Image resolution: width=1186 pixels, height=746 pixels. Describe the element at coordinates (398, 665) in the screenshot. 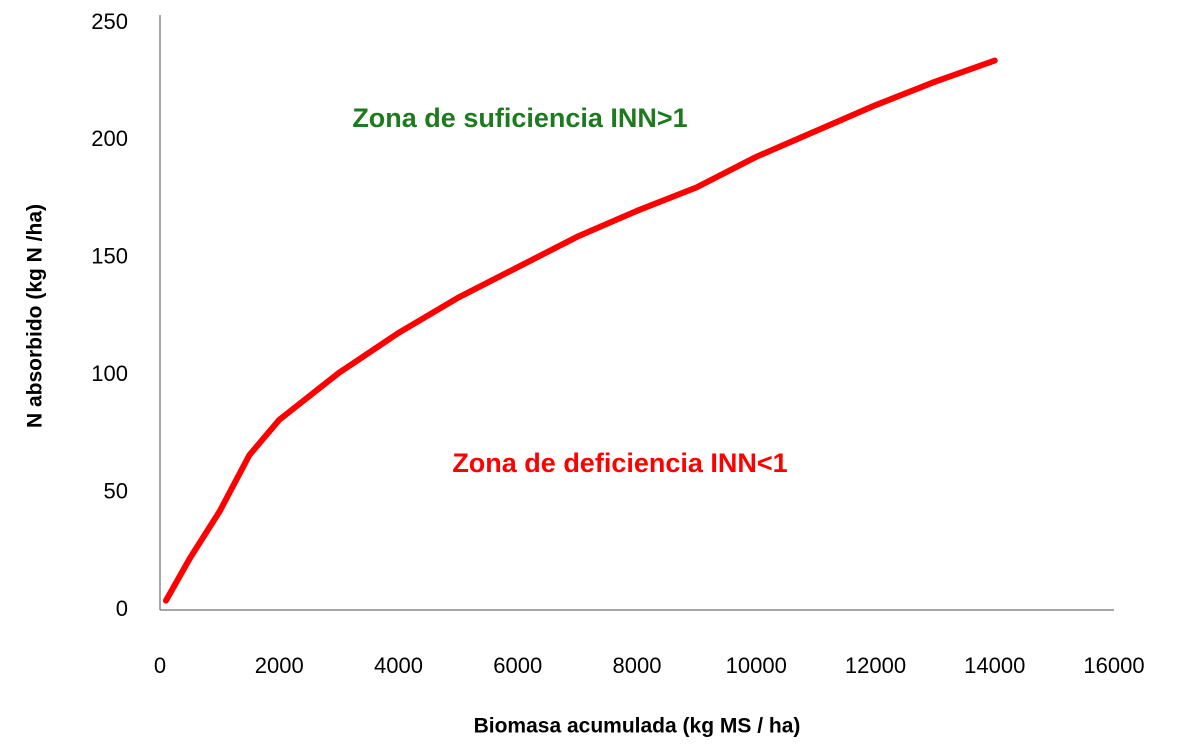

I see `x-tick-label: 4000` at that location.